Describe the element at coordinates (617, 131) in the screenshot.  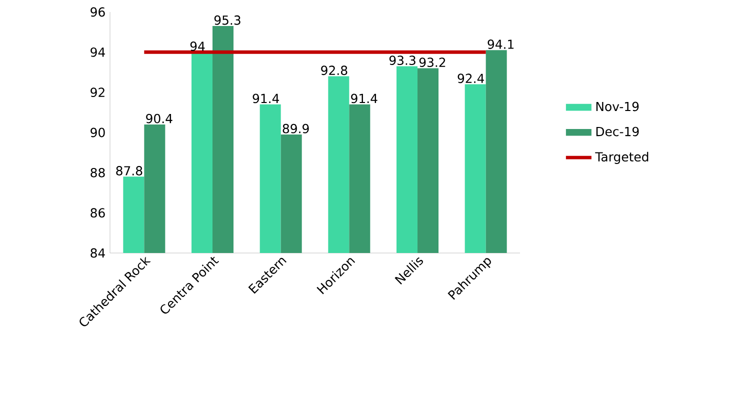
I see `legend-label: Dec-19` at that location.